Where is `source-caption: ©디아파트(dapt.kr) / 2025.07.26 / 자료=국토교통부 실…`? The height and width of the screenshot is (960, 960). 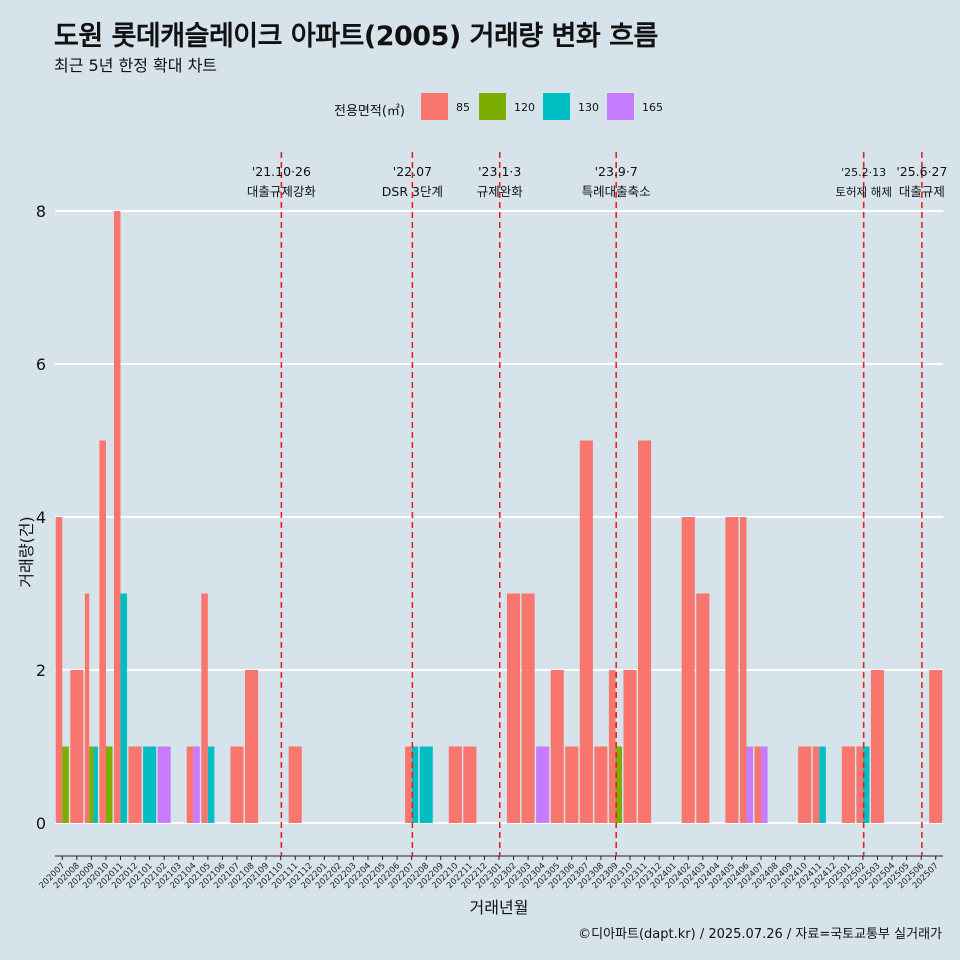 source-caption: ©디아파트(dapt.kr) / 2025.07.26 / 자료=국토교통부 실… is located at coordinates (760, 934).